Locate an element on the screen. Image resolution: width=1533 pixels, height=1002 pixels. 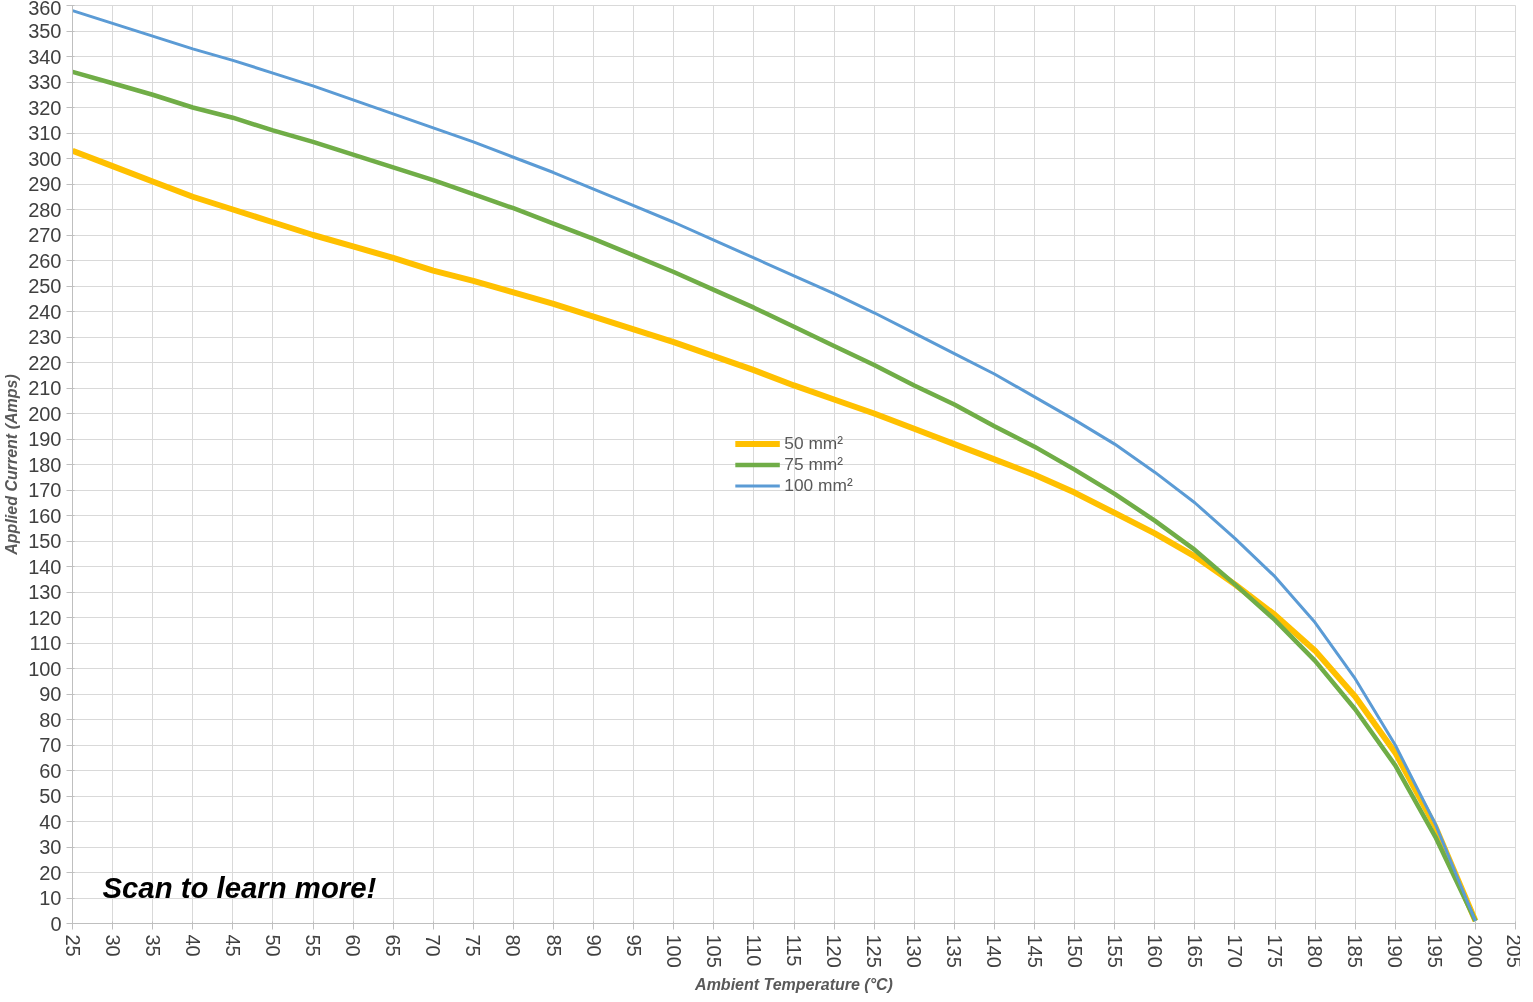
legend-label: 50 mm² is located at coordinates (814, 443).